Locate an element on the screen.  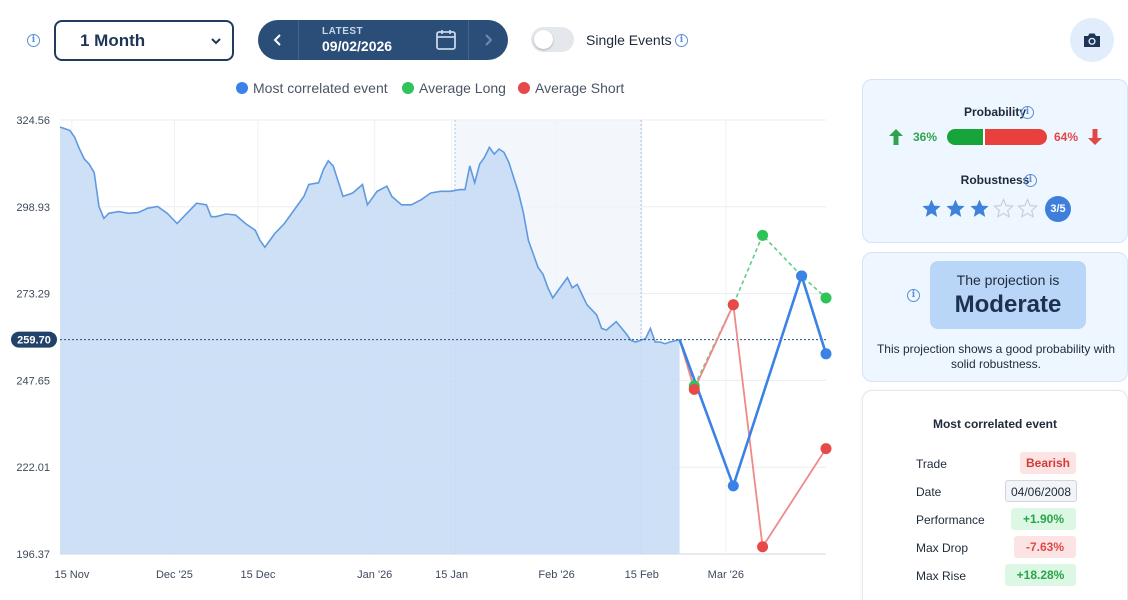
robustness-title-text: Robustness is located at coordinates (995, 180).